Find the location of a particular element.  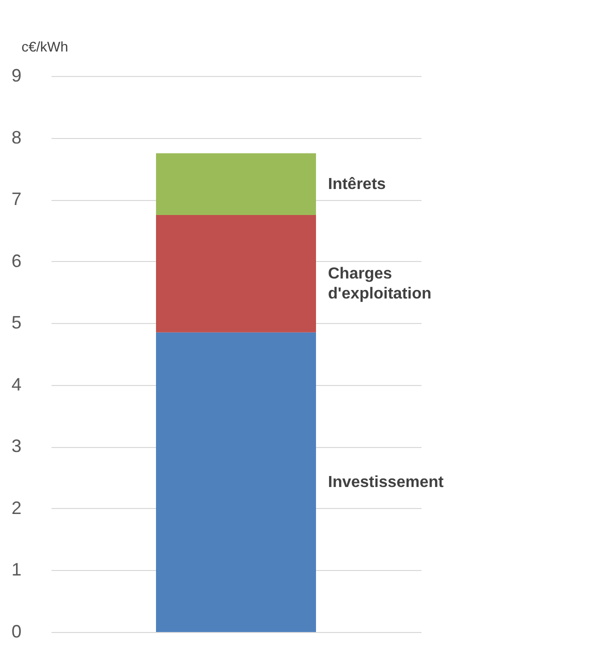

y-tick-label: 0 is located at coordinates (16, 632).